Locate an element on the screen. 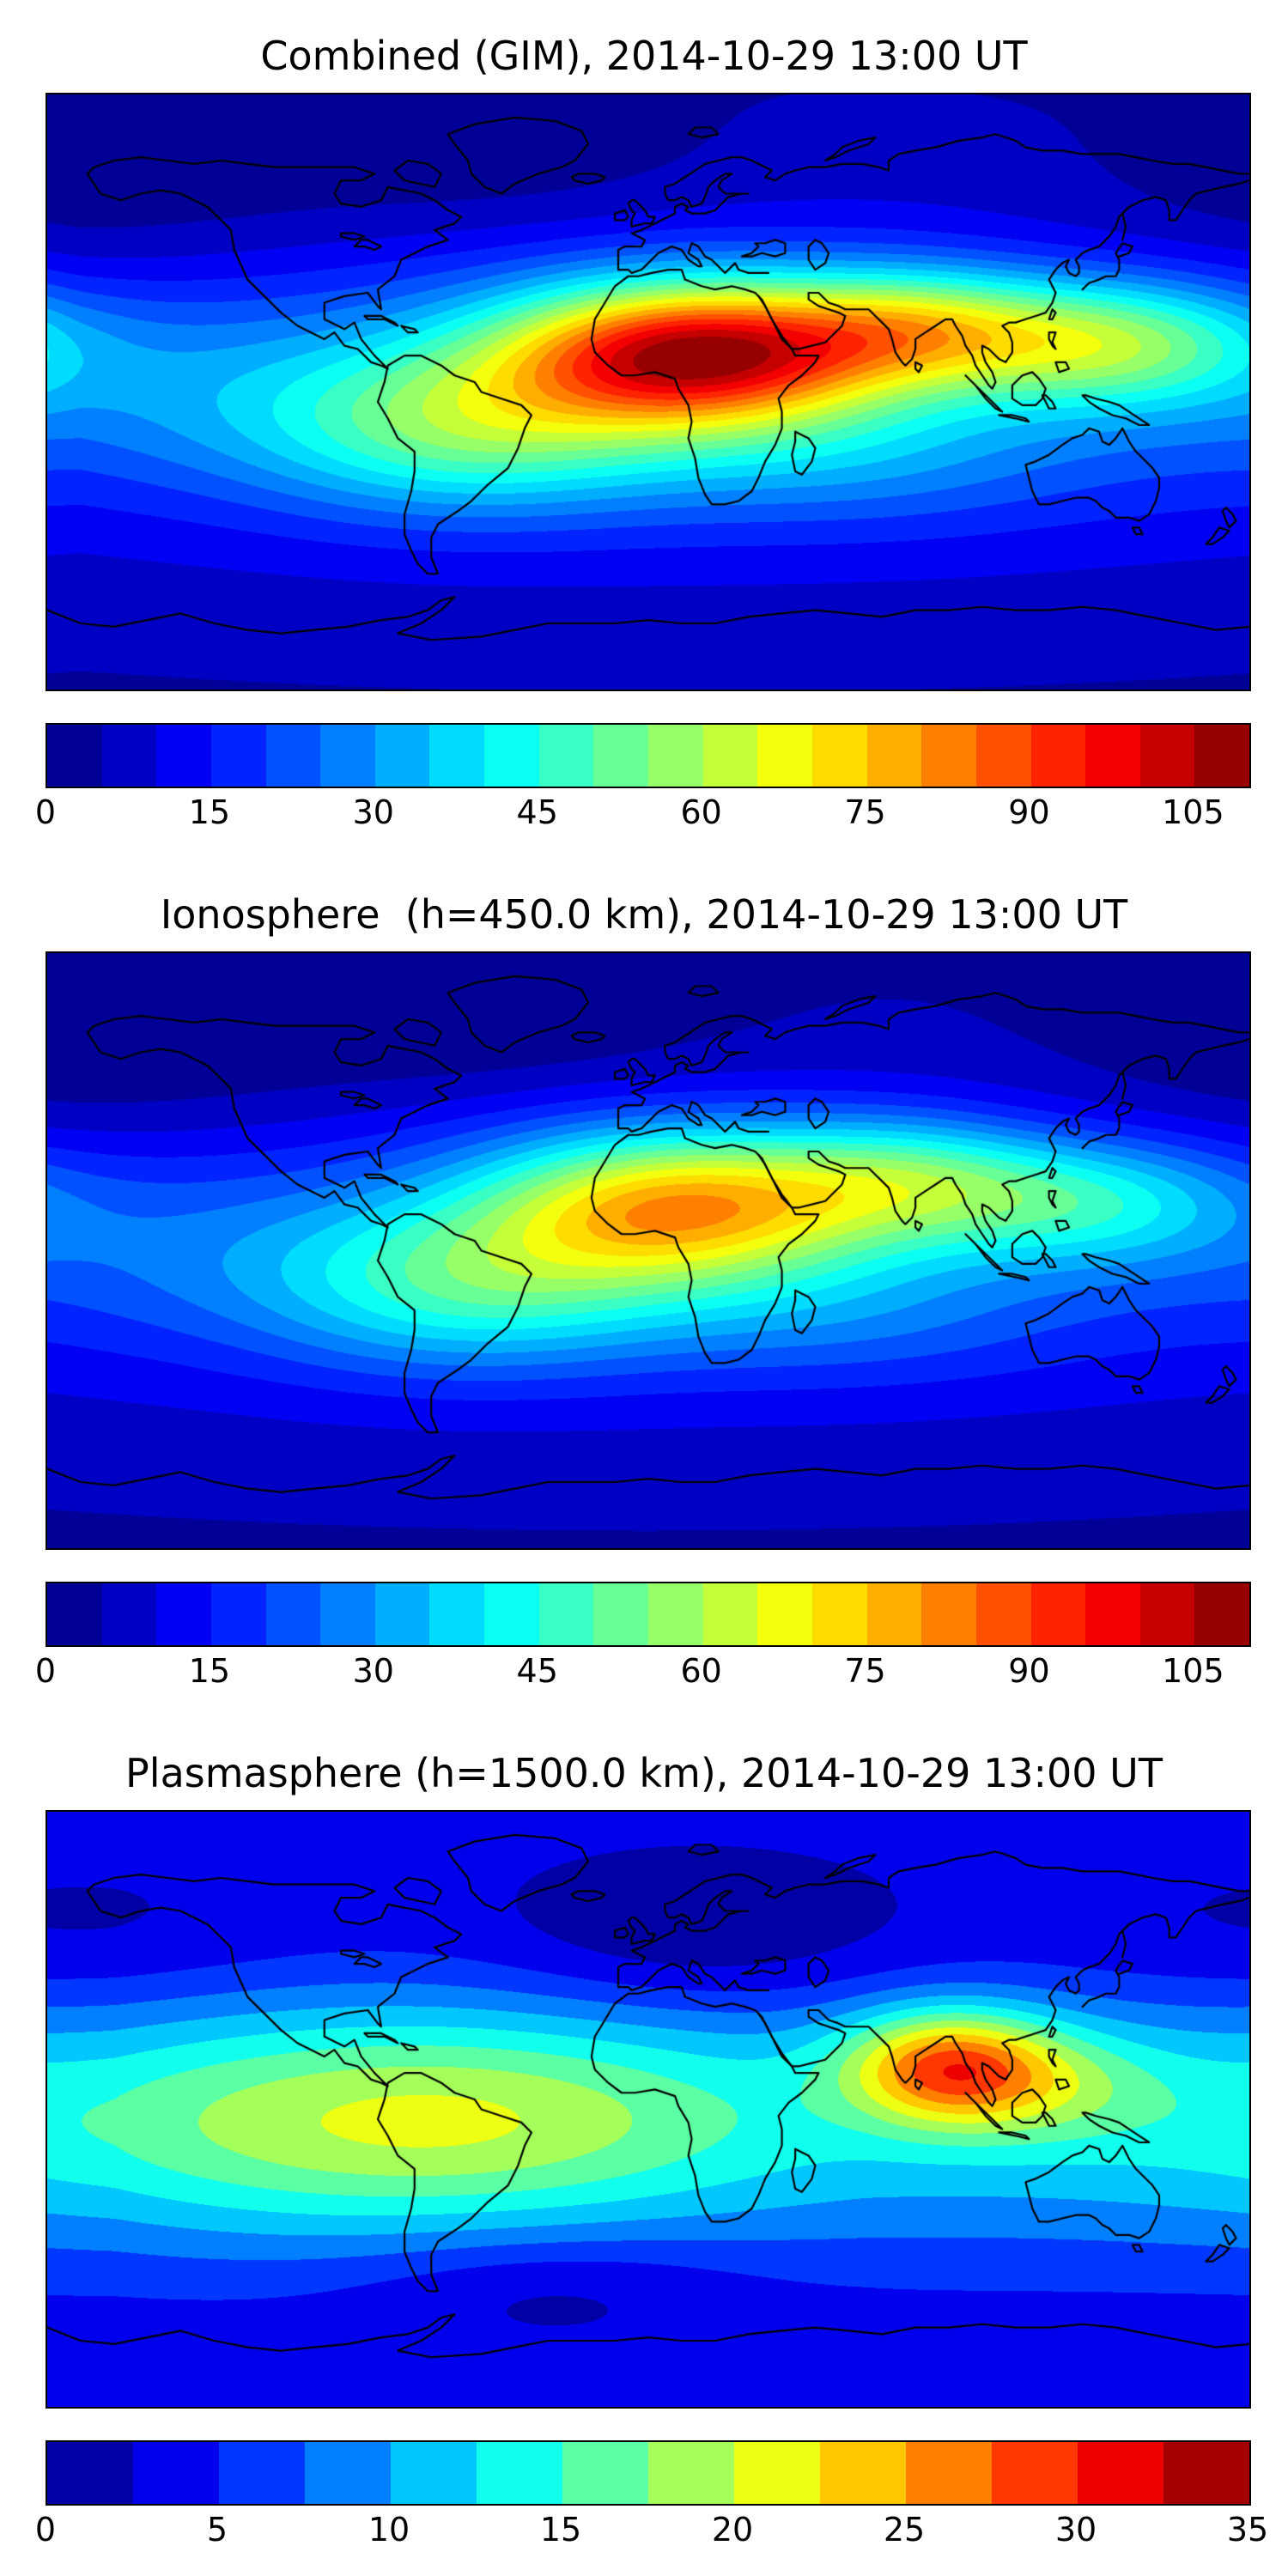 This screenshot has width=1288, height=2576. colorbar-tick-label: 5 is located at coordinates (217, 2530).